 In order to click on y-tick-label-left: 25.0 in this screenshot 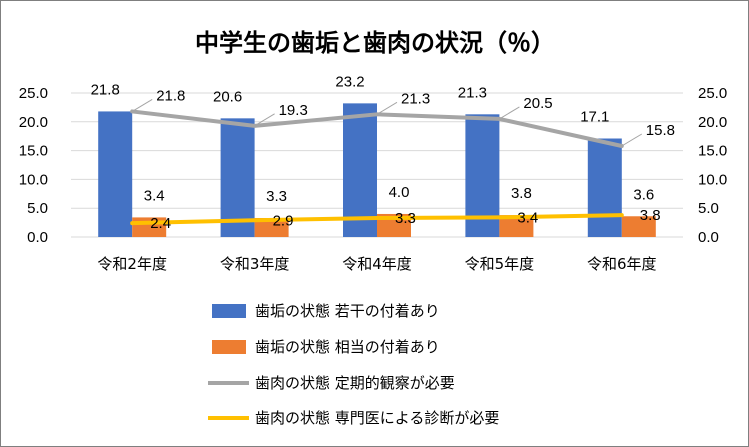, I will do `click(33, 93)`.